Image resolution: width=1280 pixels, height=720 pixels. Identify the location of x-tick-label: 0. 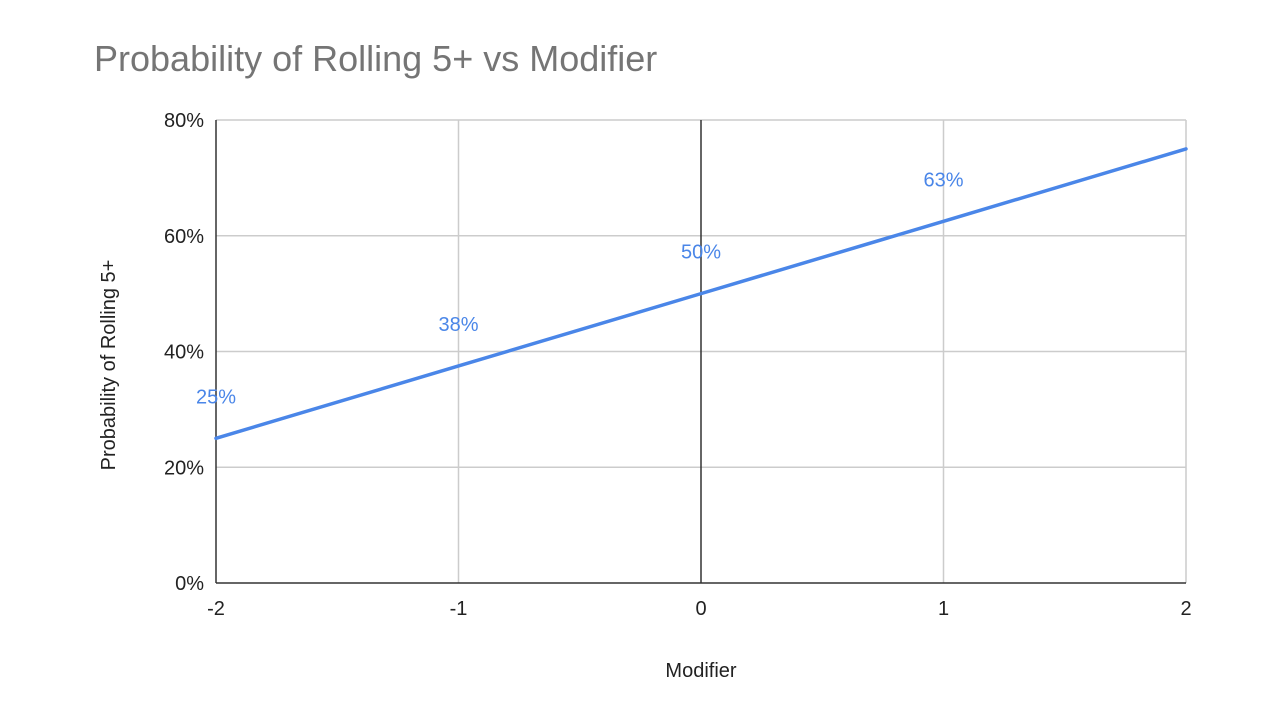
(700, 609).